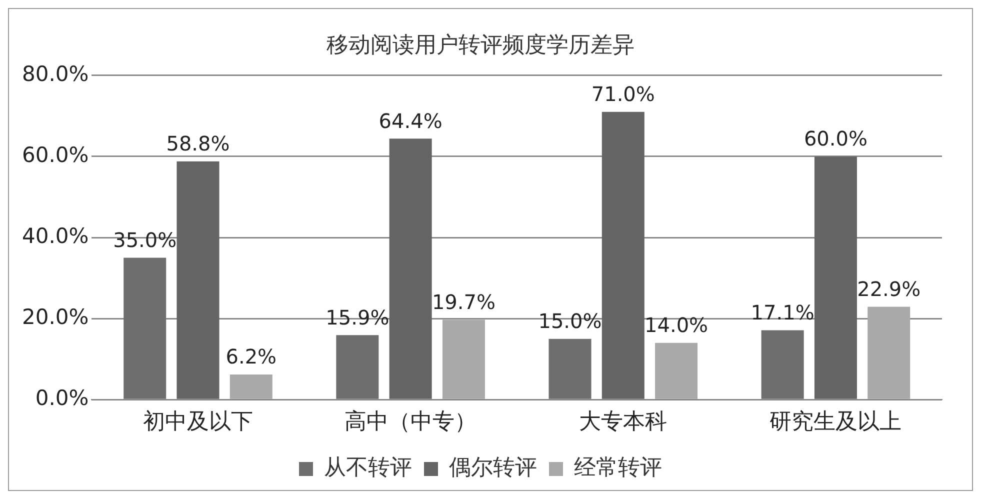 The height and width of the screenshot is (499, 981). What do you see at coordinates (410, 120) in the screenshot?
I see `data-label: 64.4%` at bounding box center [410, 120].